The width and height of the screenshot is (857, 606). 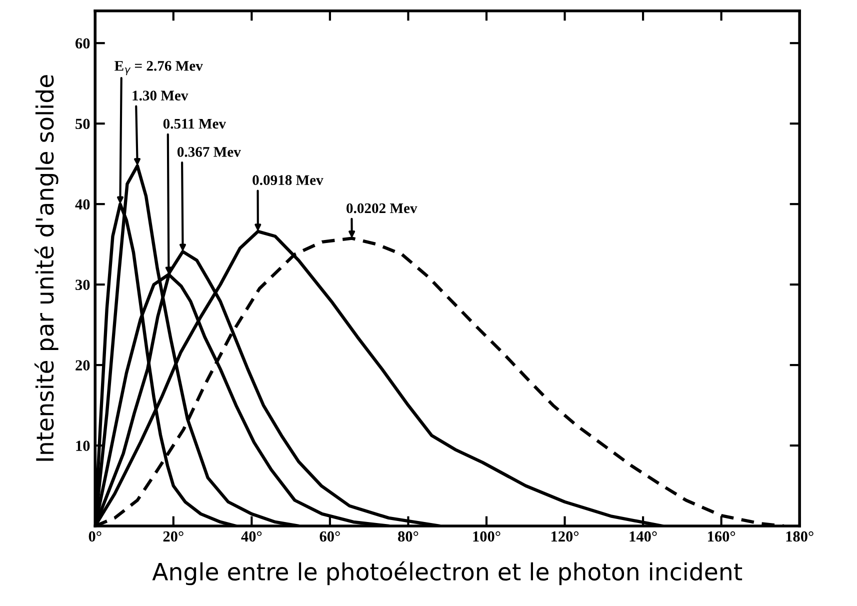 I want to click on text: 1.30 Mev, so click(x=160, y=95).